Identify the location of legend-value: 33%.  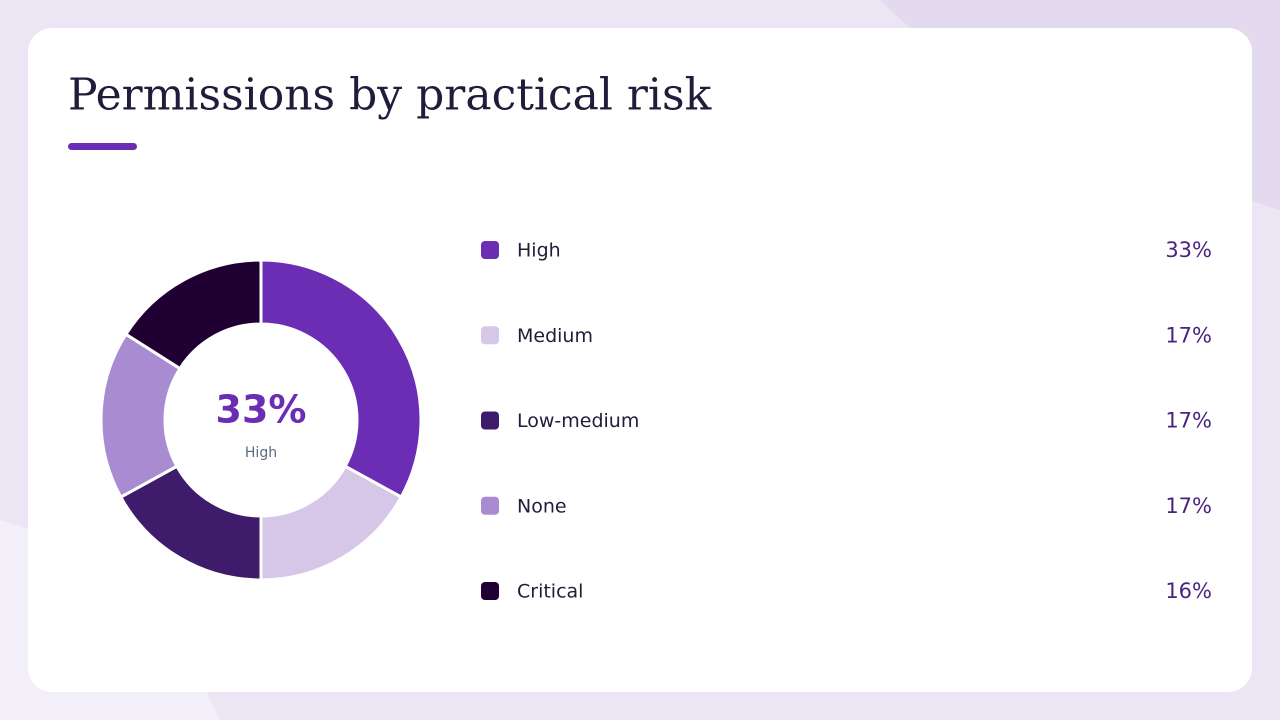
(1188, 250).